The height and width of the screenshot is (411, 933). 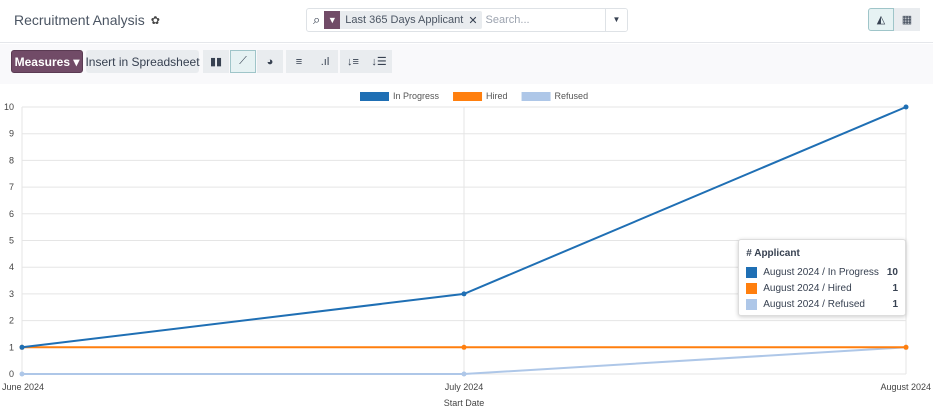 I want to click on measures-label: Measures, so click(x=42, y=61).